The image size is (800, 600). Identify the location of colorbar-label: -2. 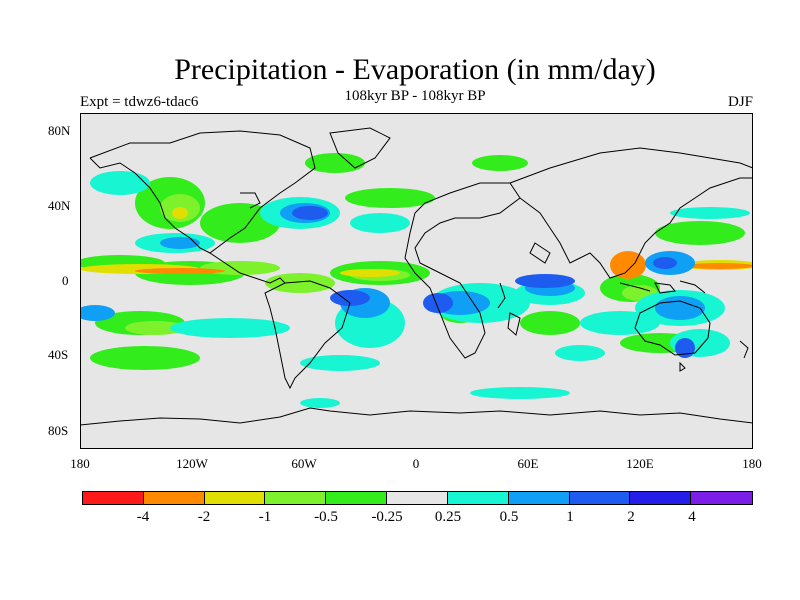
(204, 517).